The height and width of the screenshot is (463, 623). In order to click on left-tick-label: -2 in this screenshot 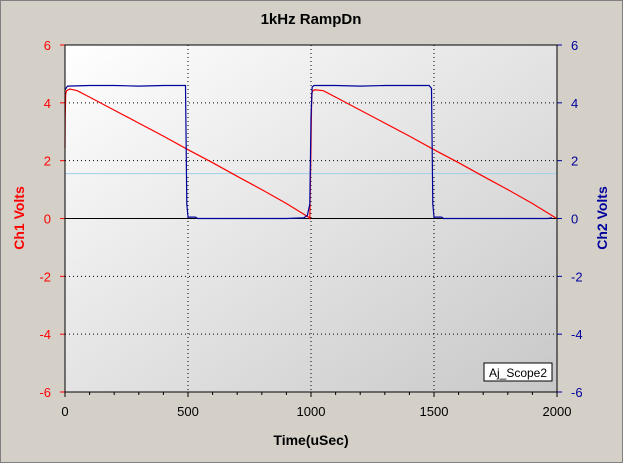, I will do `click(45, 276)`.